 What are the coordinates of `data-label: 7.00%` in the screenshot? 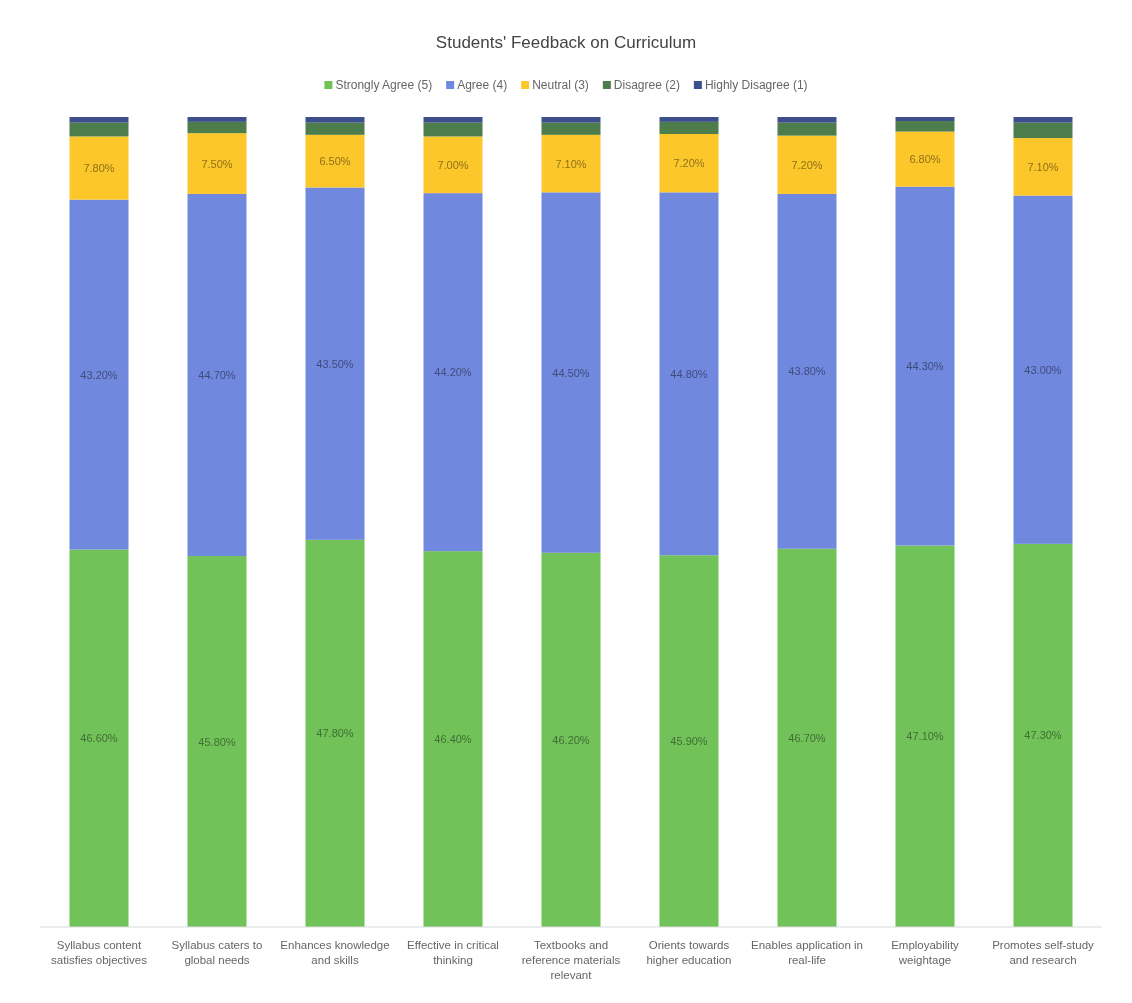 It's located at (453, 164).